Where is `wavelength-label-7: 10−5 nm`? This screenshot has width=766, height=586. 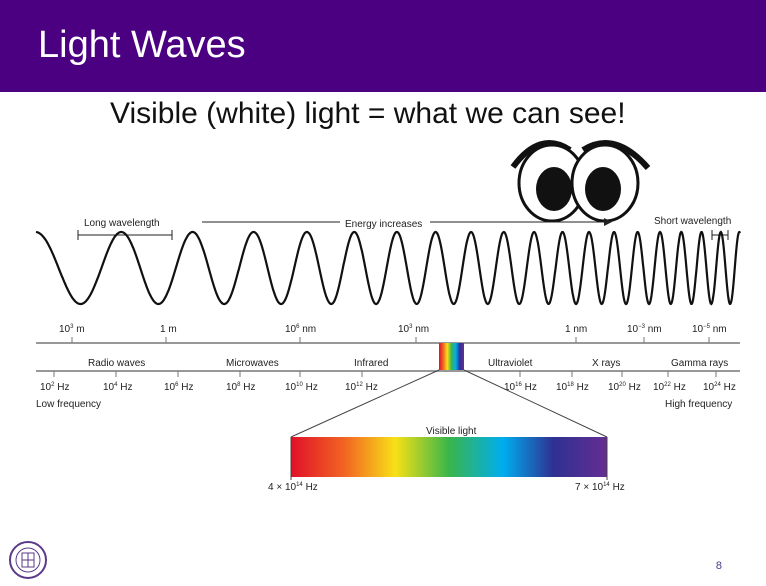
wavelength-label-7: 10−5 nm is located at coordinates (709, 329).